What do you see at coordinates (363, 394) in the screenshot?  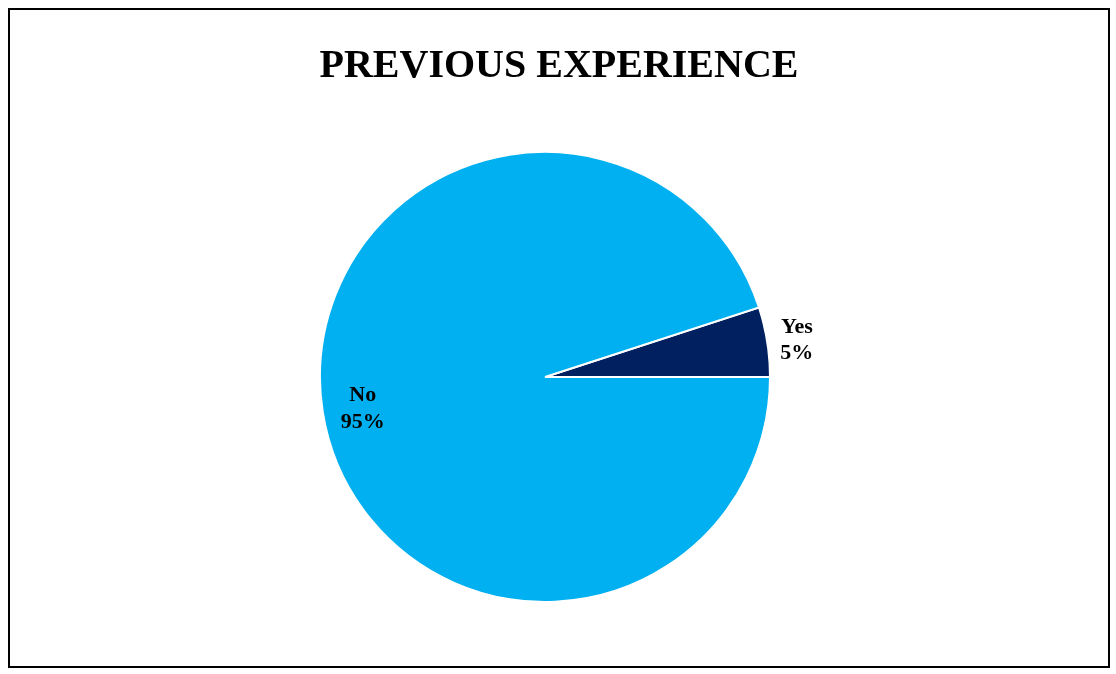 I see `slice-label: No` at bounding box center [363, 394].